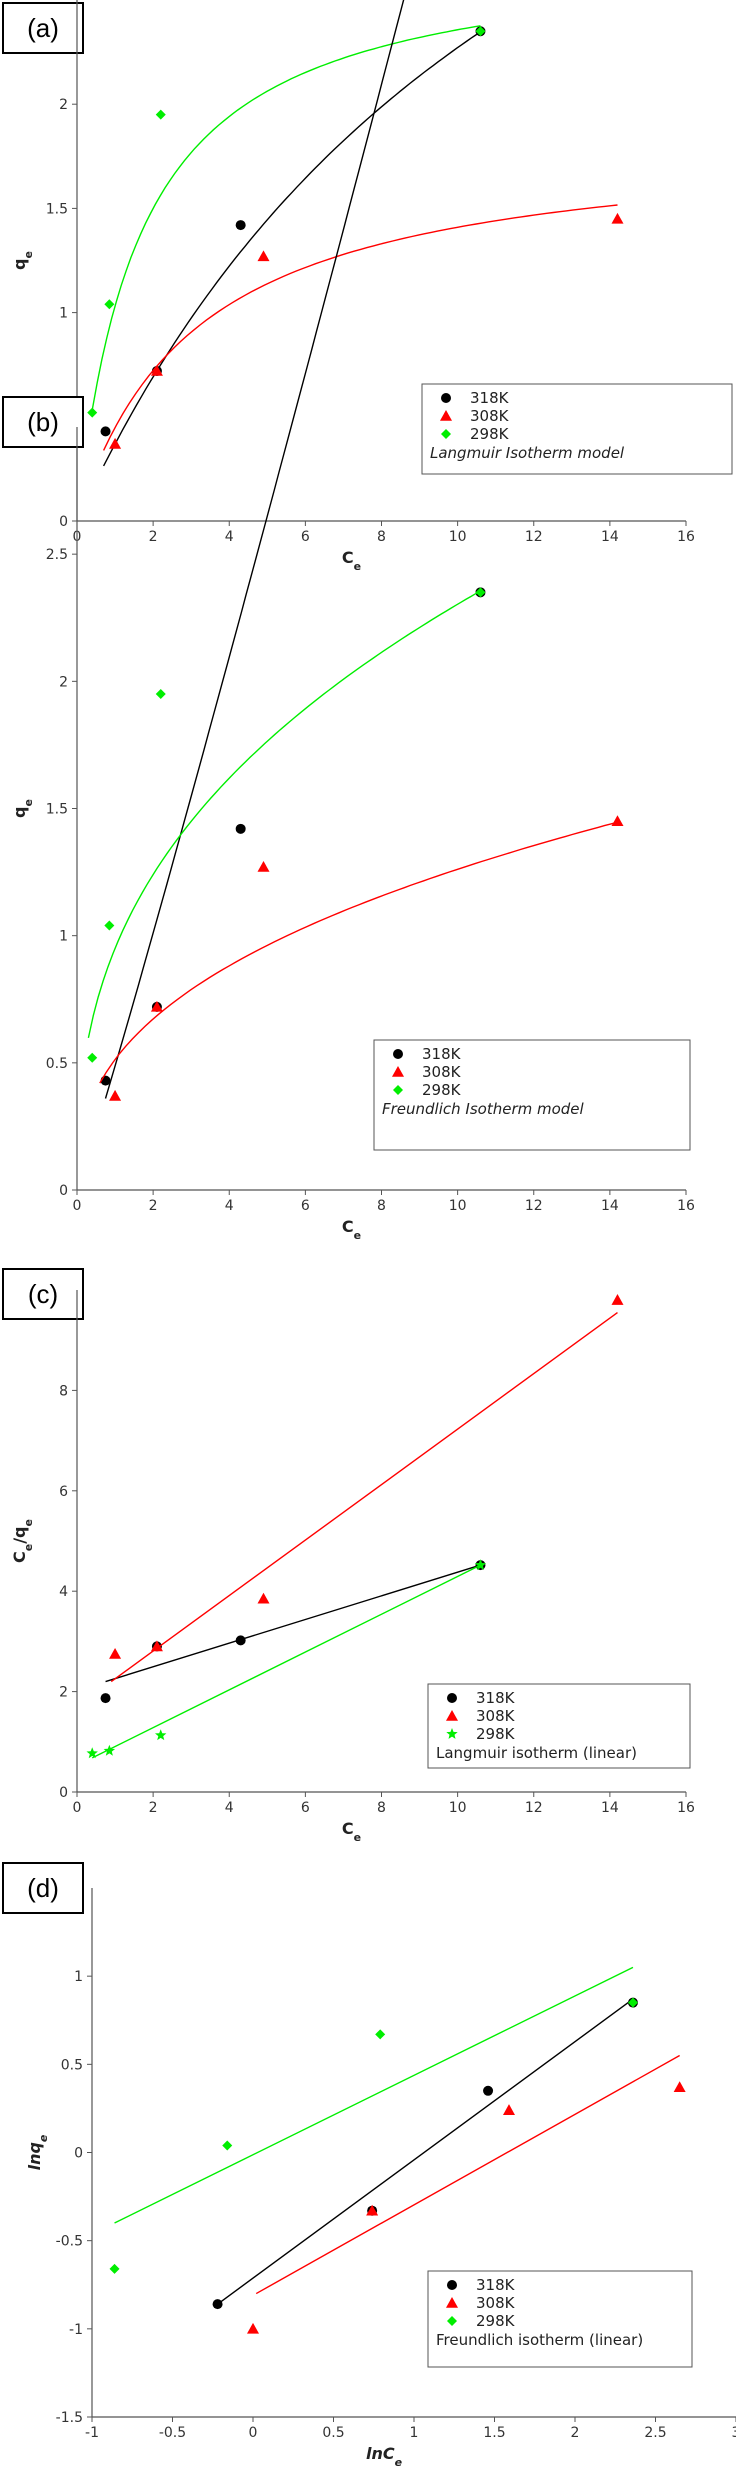 Image resolution: width=736 pixels, height=2469 pixels. I want to click on y-tick-label: 6, so click(63, 1492).